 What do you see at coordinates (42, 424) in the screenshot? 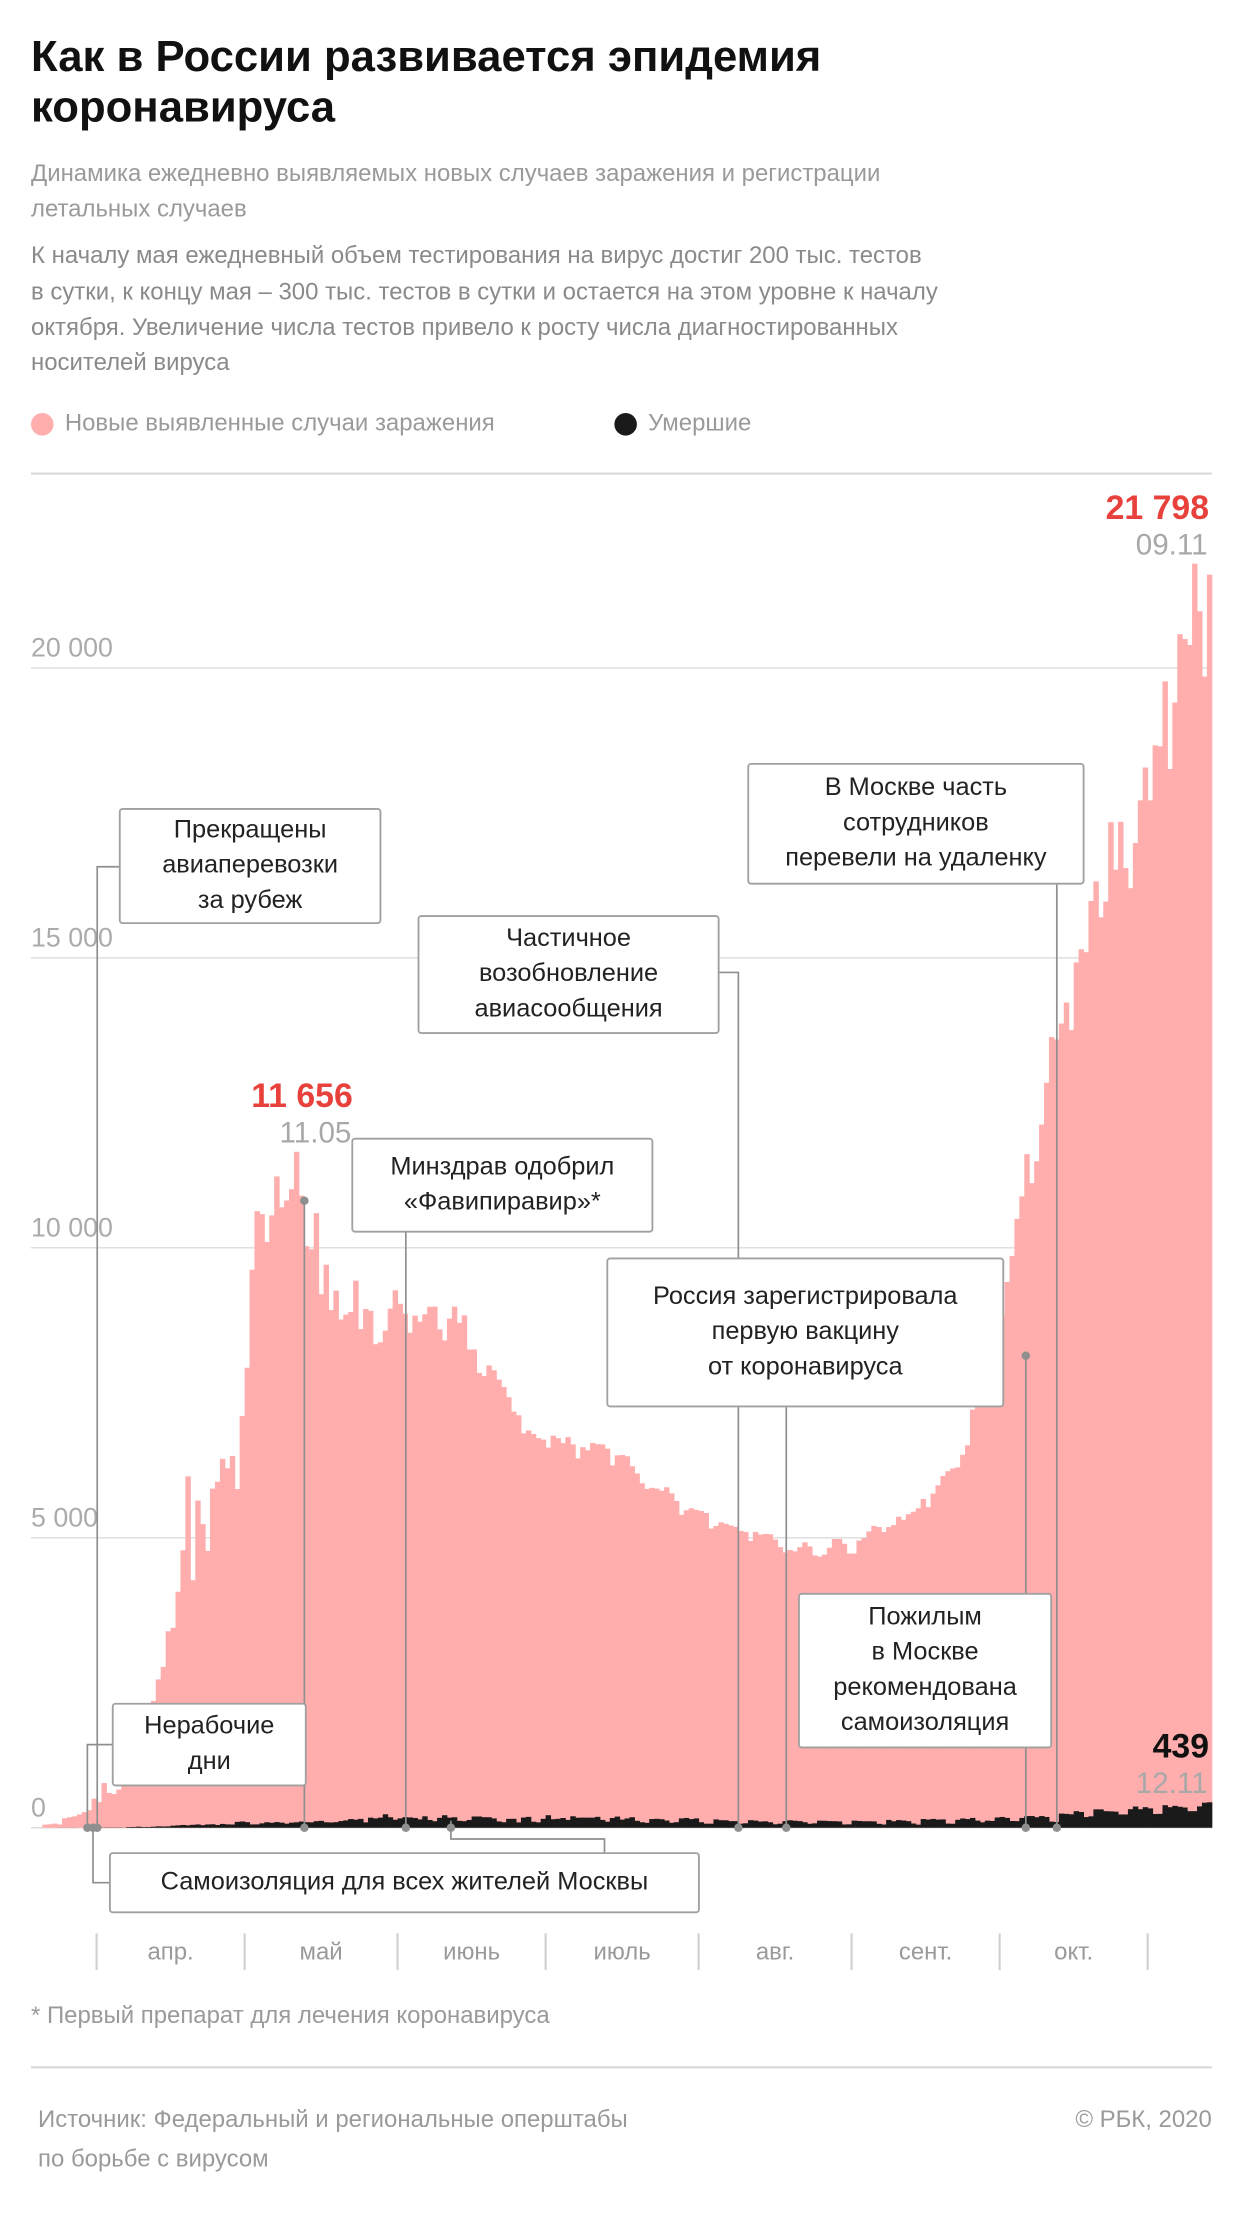
I see `legend-marker` at bounding box center [42, 424].